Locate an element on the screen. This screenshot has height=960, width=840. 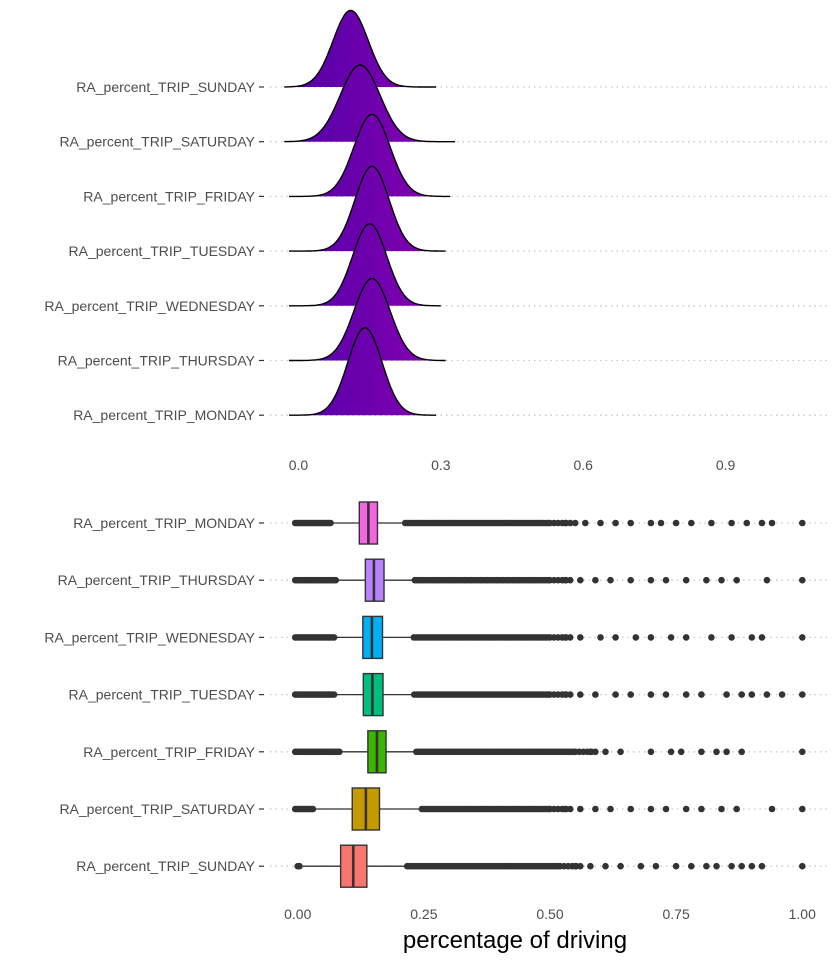
box-label-saturday: RA_percent_TRIP_SATURDAY is located at coordinates (157, 809).